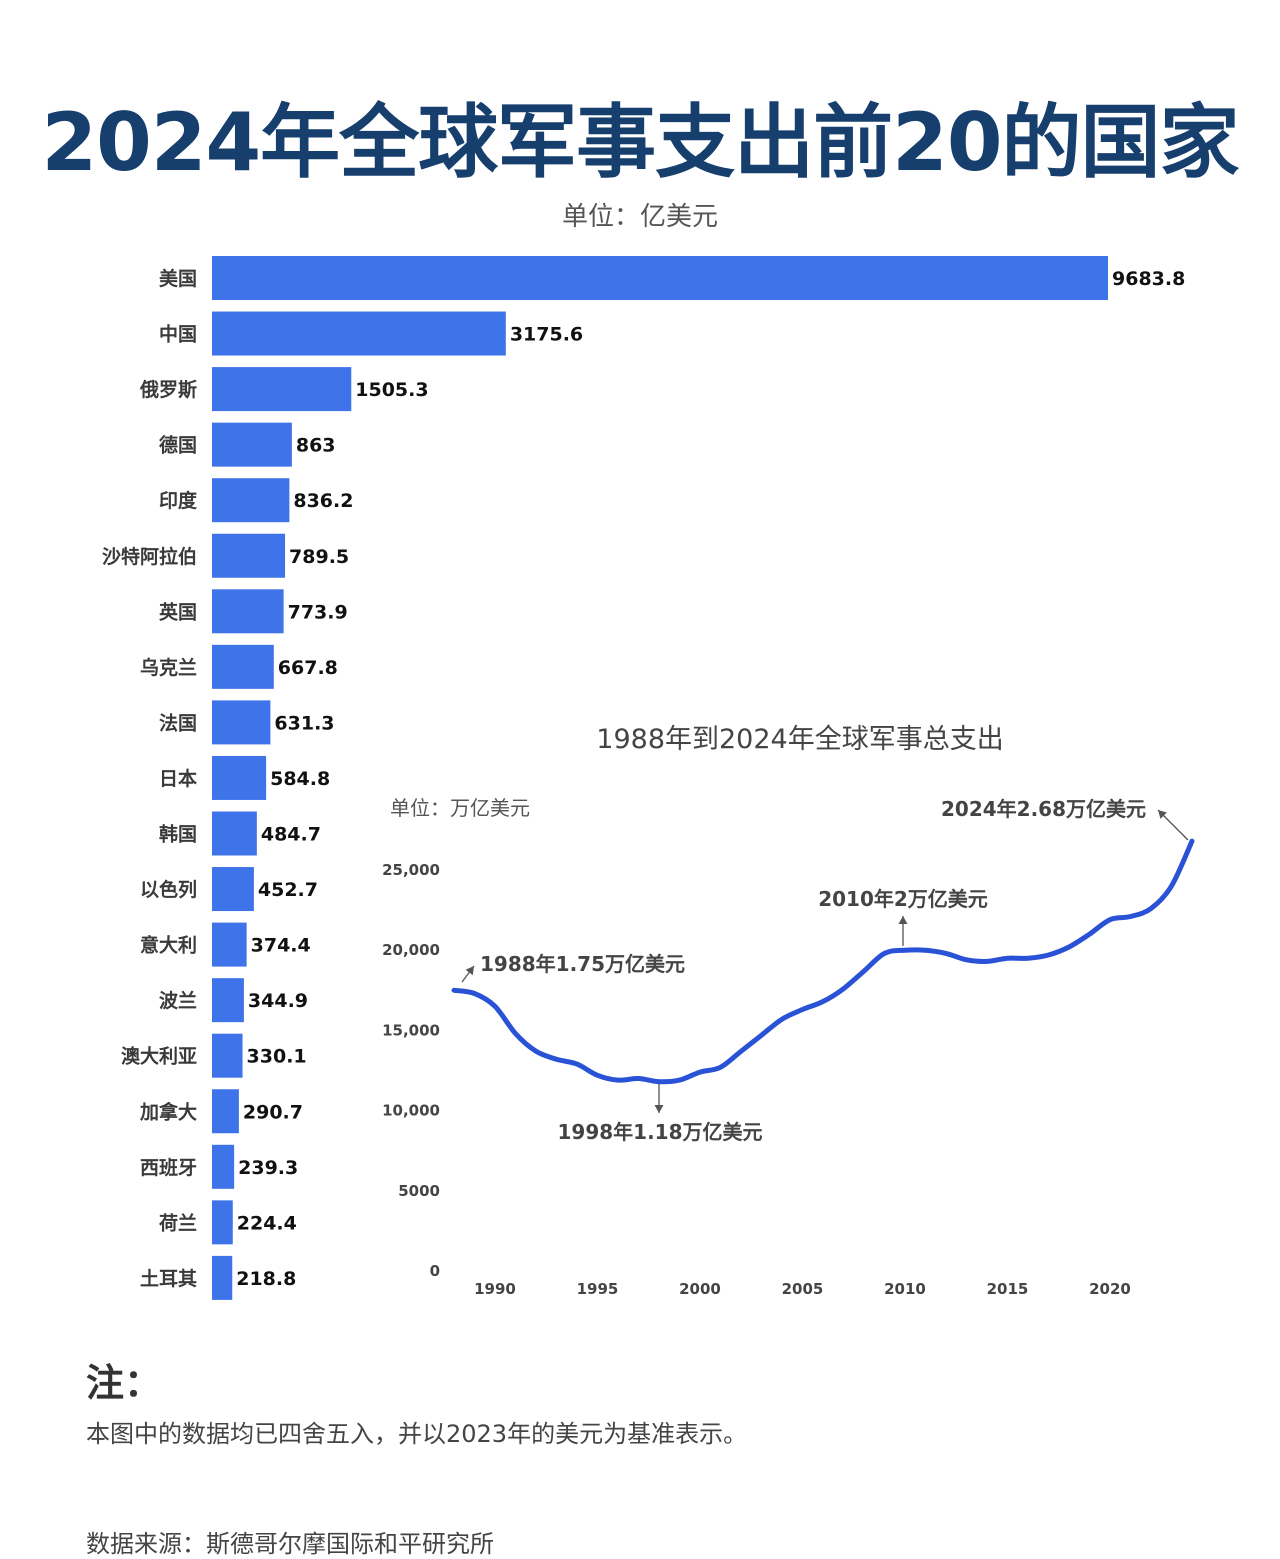  I want to click on category-label: 加拿大, so click(168, 1111).